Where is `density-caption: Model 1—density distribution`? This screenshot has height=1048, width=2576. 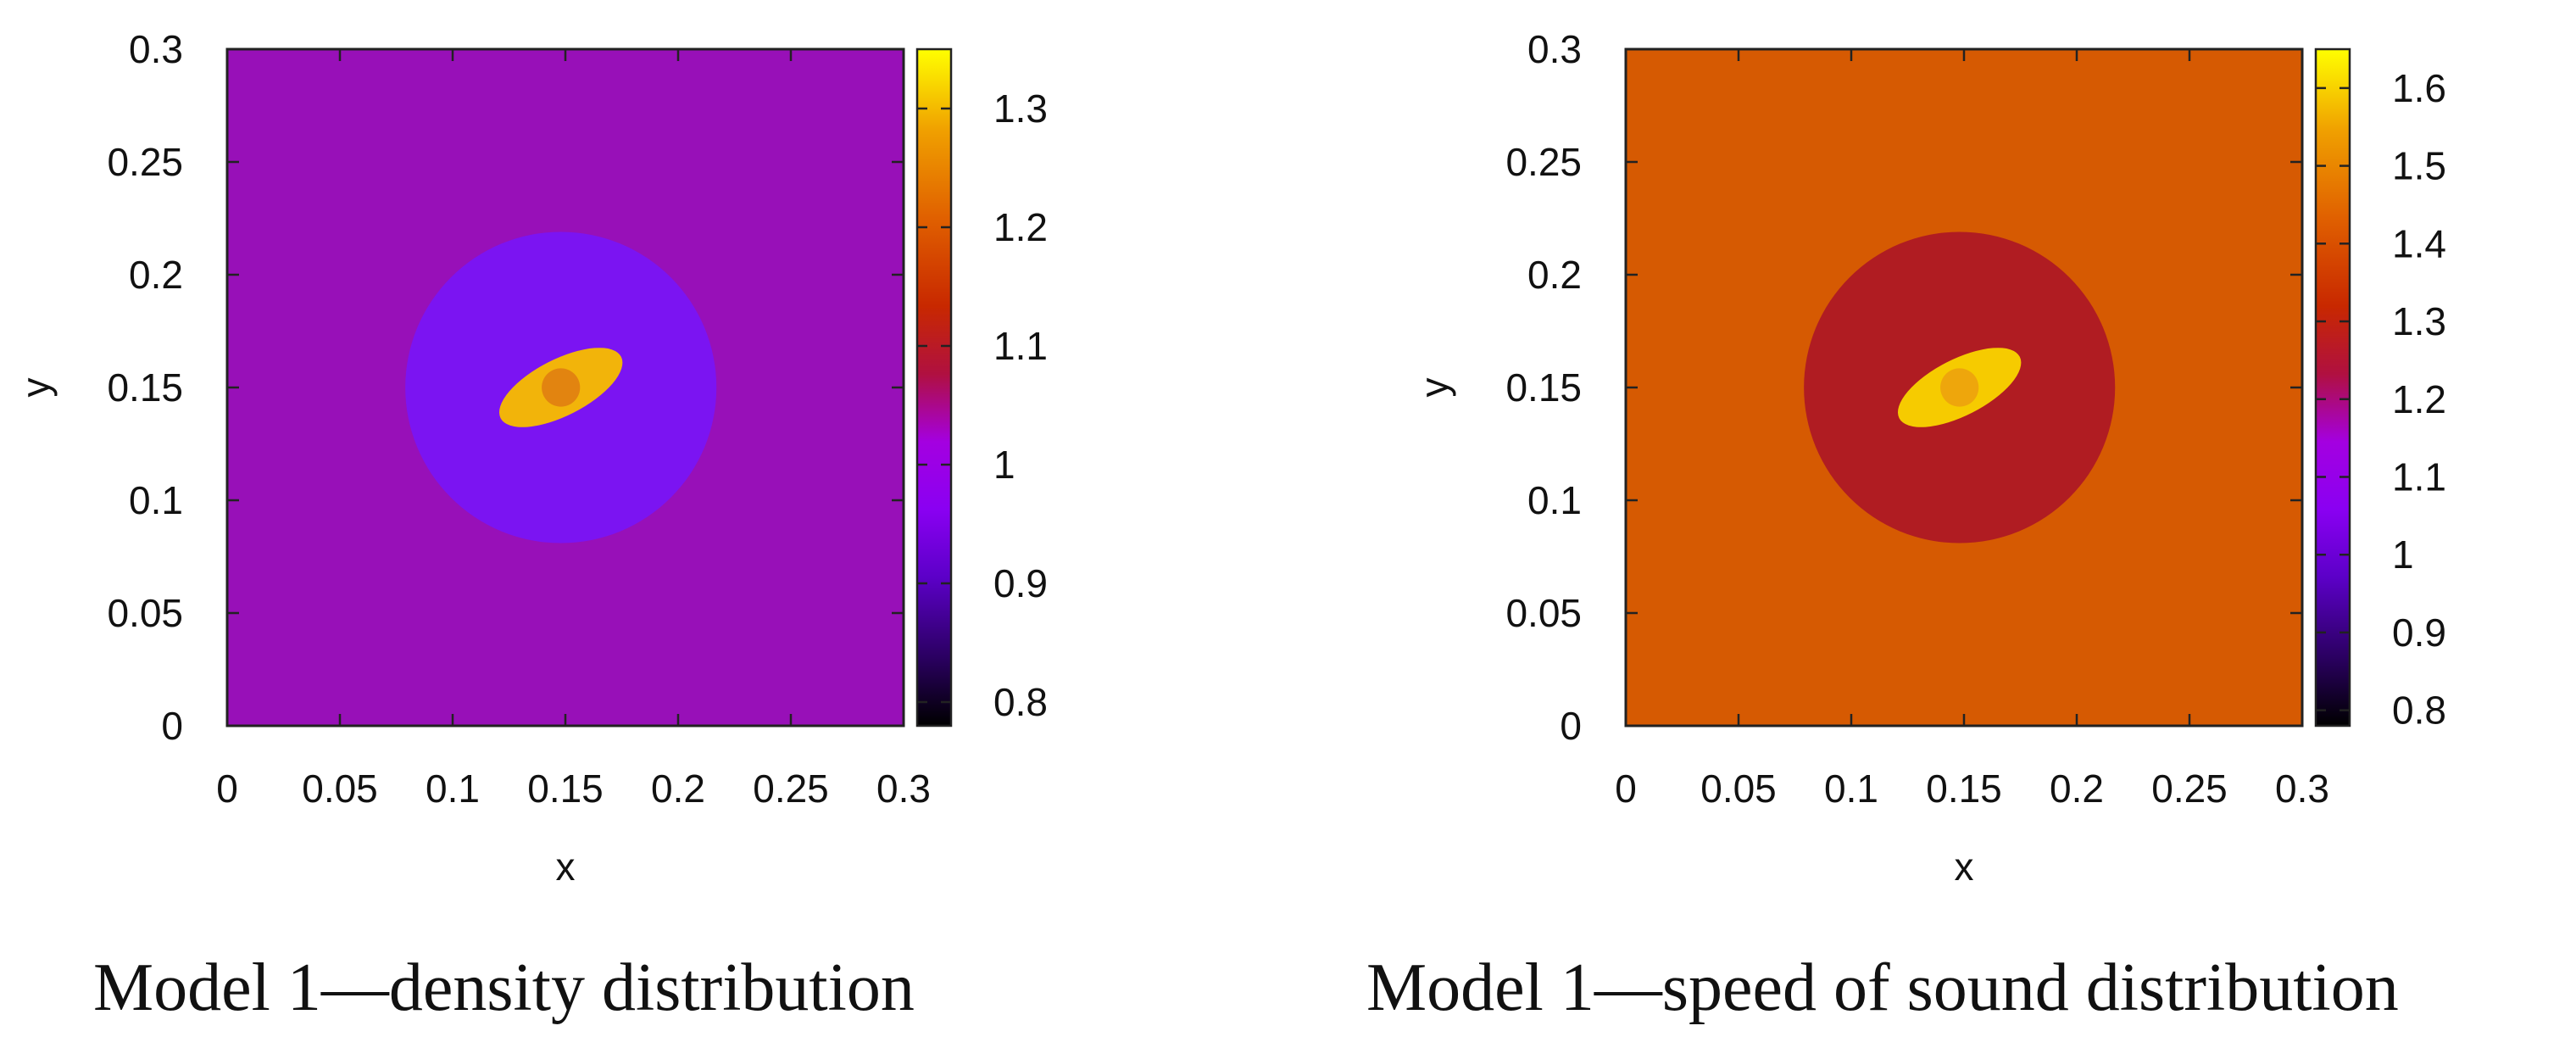 density-caption: Model 1—density distribution is located at coordinates (504, 987).